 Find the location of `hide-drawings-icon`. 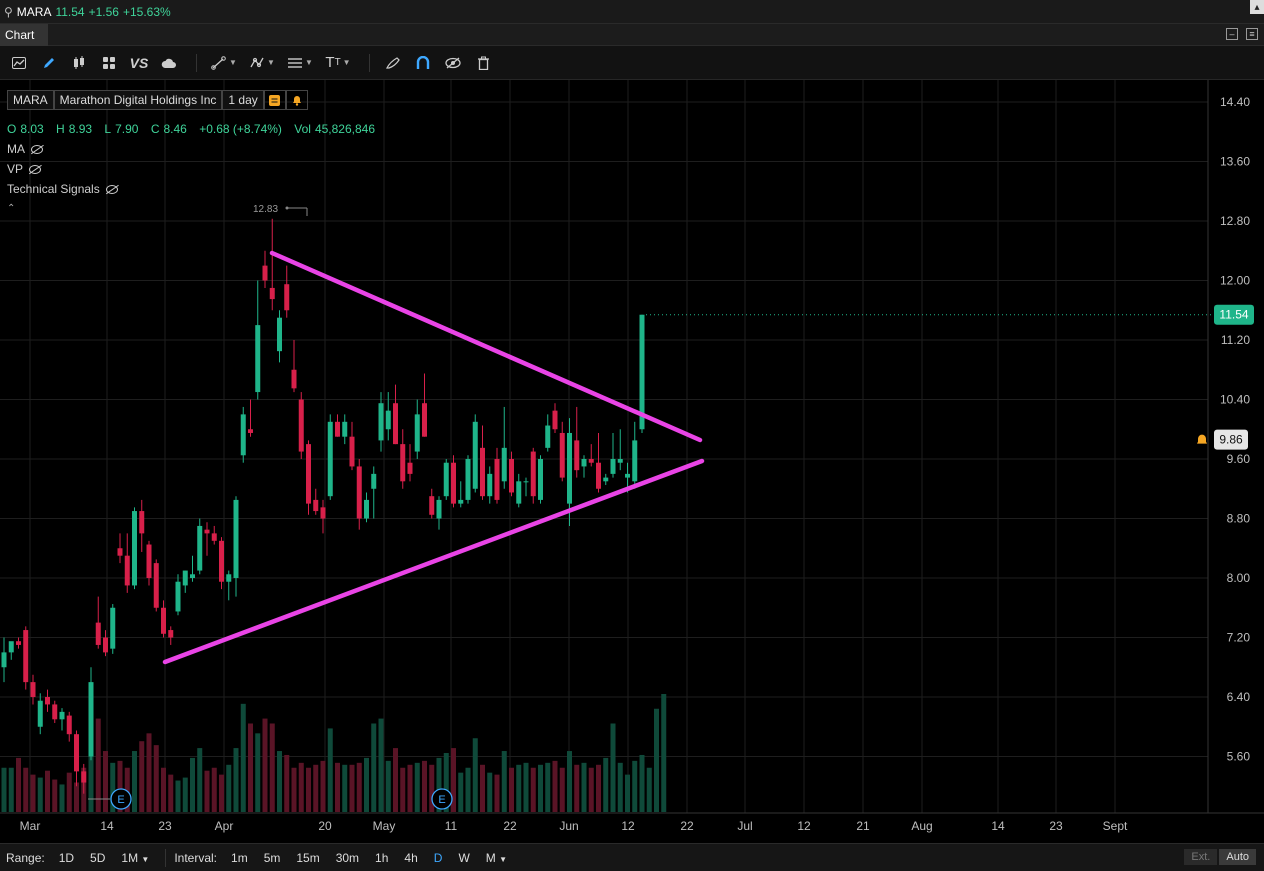

hide-drawings-icon is located at coordinates (453, 63).